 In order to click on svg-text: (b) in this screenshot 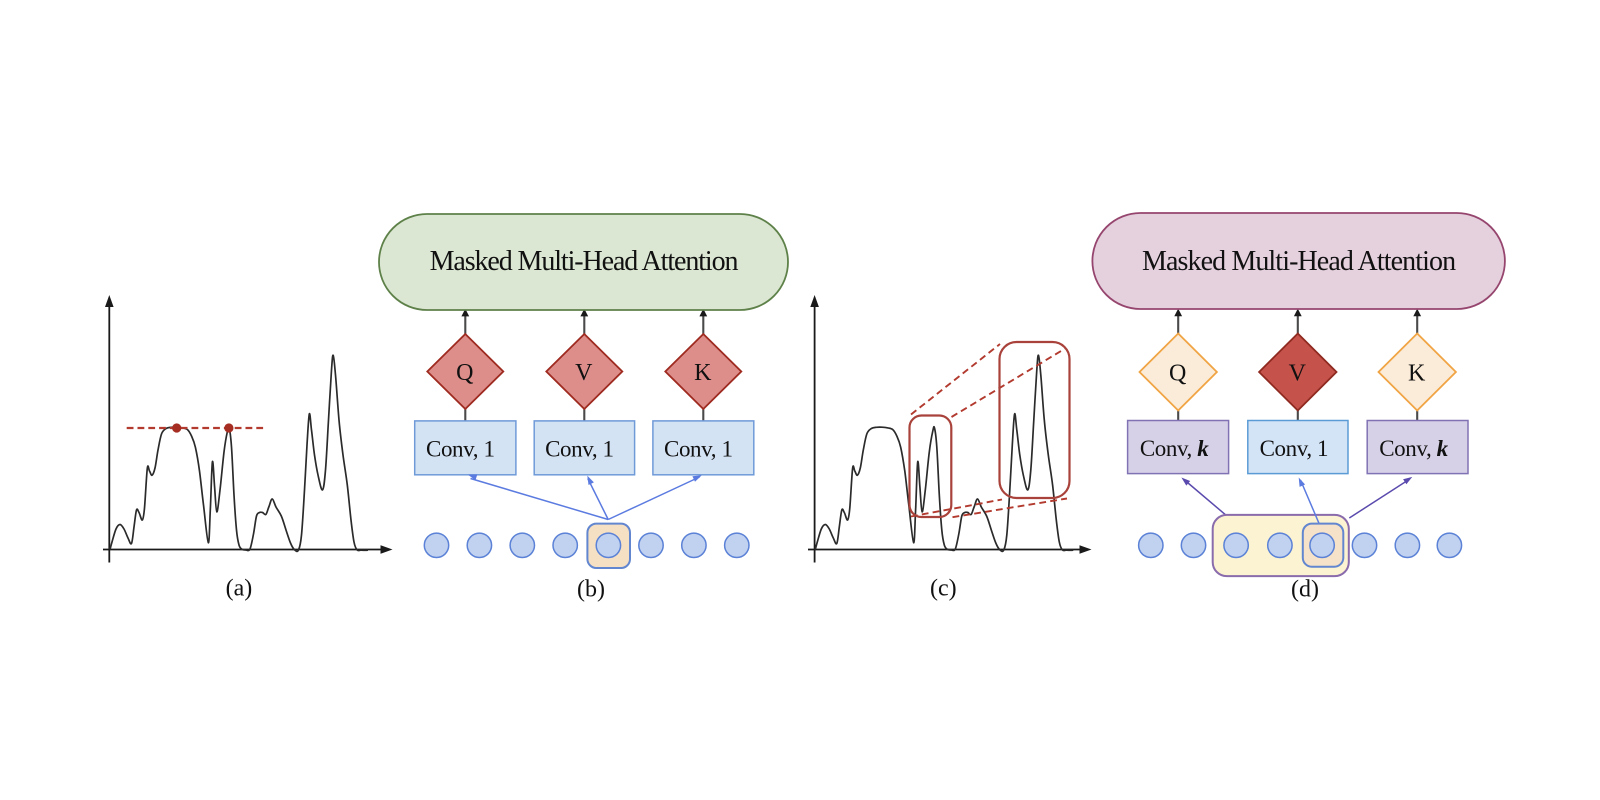, I will do `click(591, 590)`.